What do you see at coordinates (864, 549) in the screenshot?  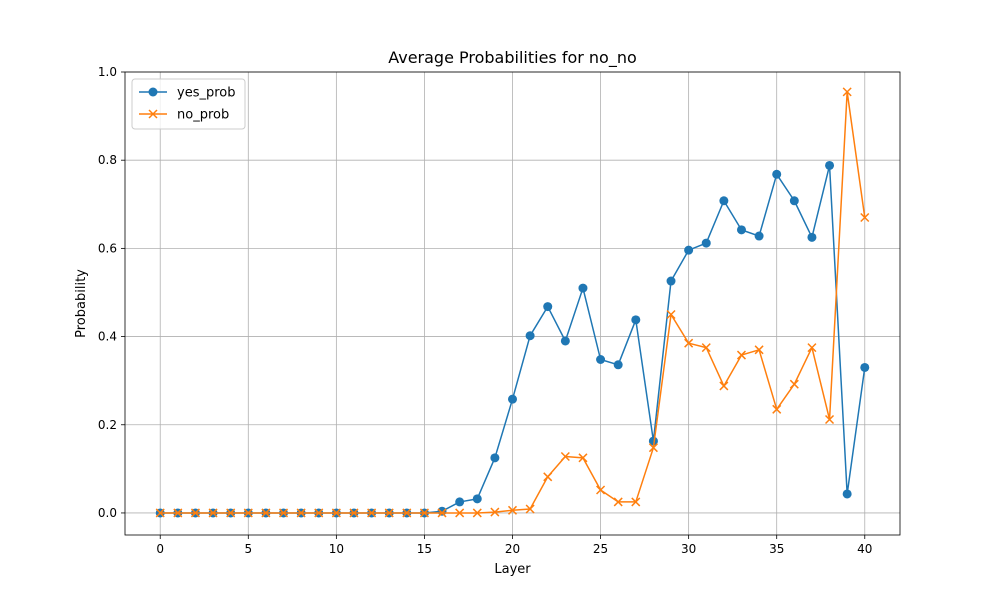 I see `x-tick-label: 40` at bounding box center [864, 549].